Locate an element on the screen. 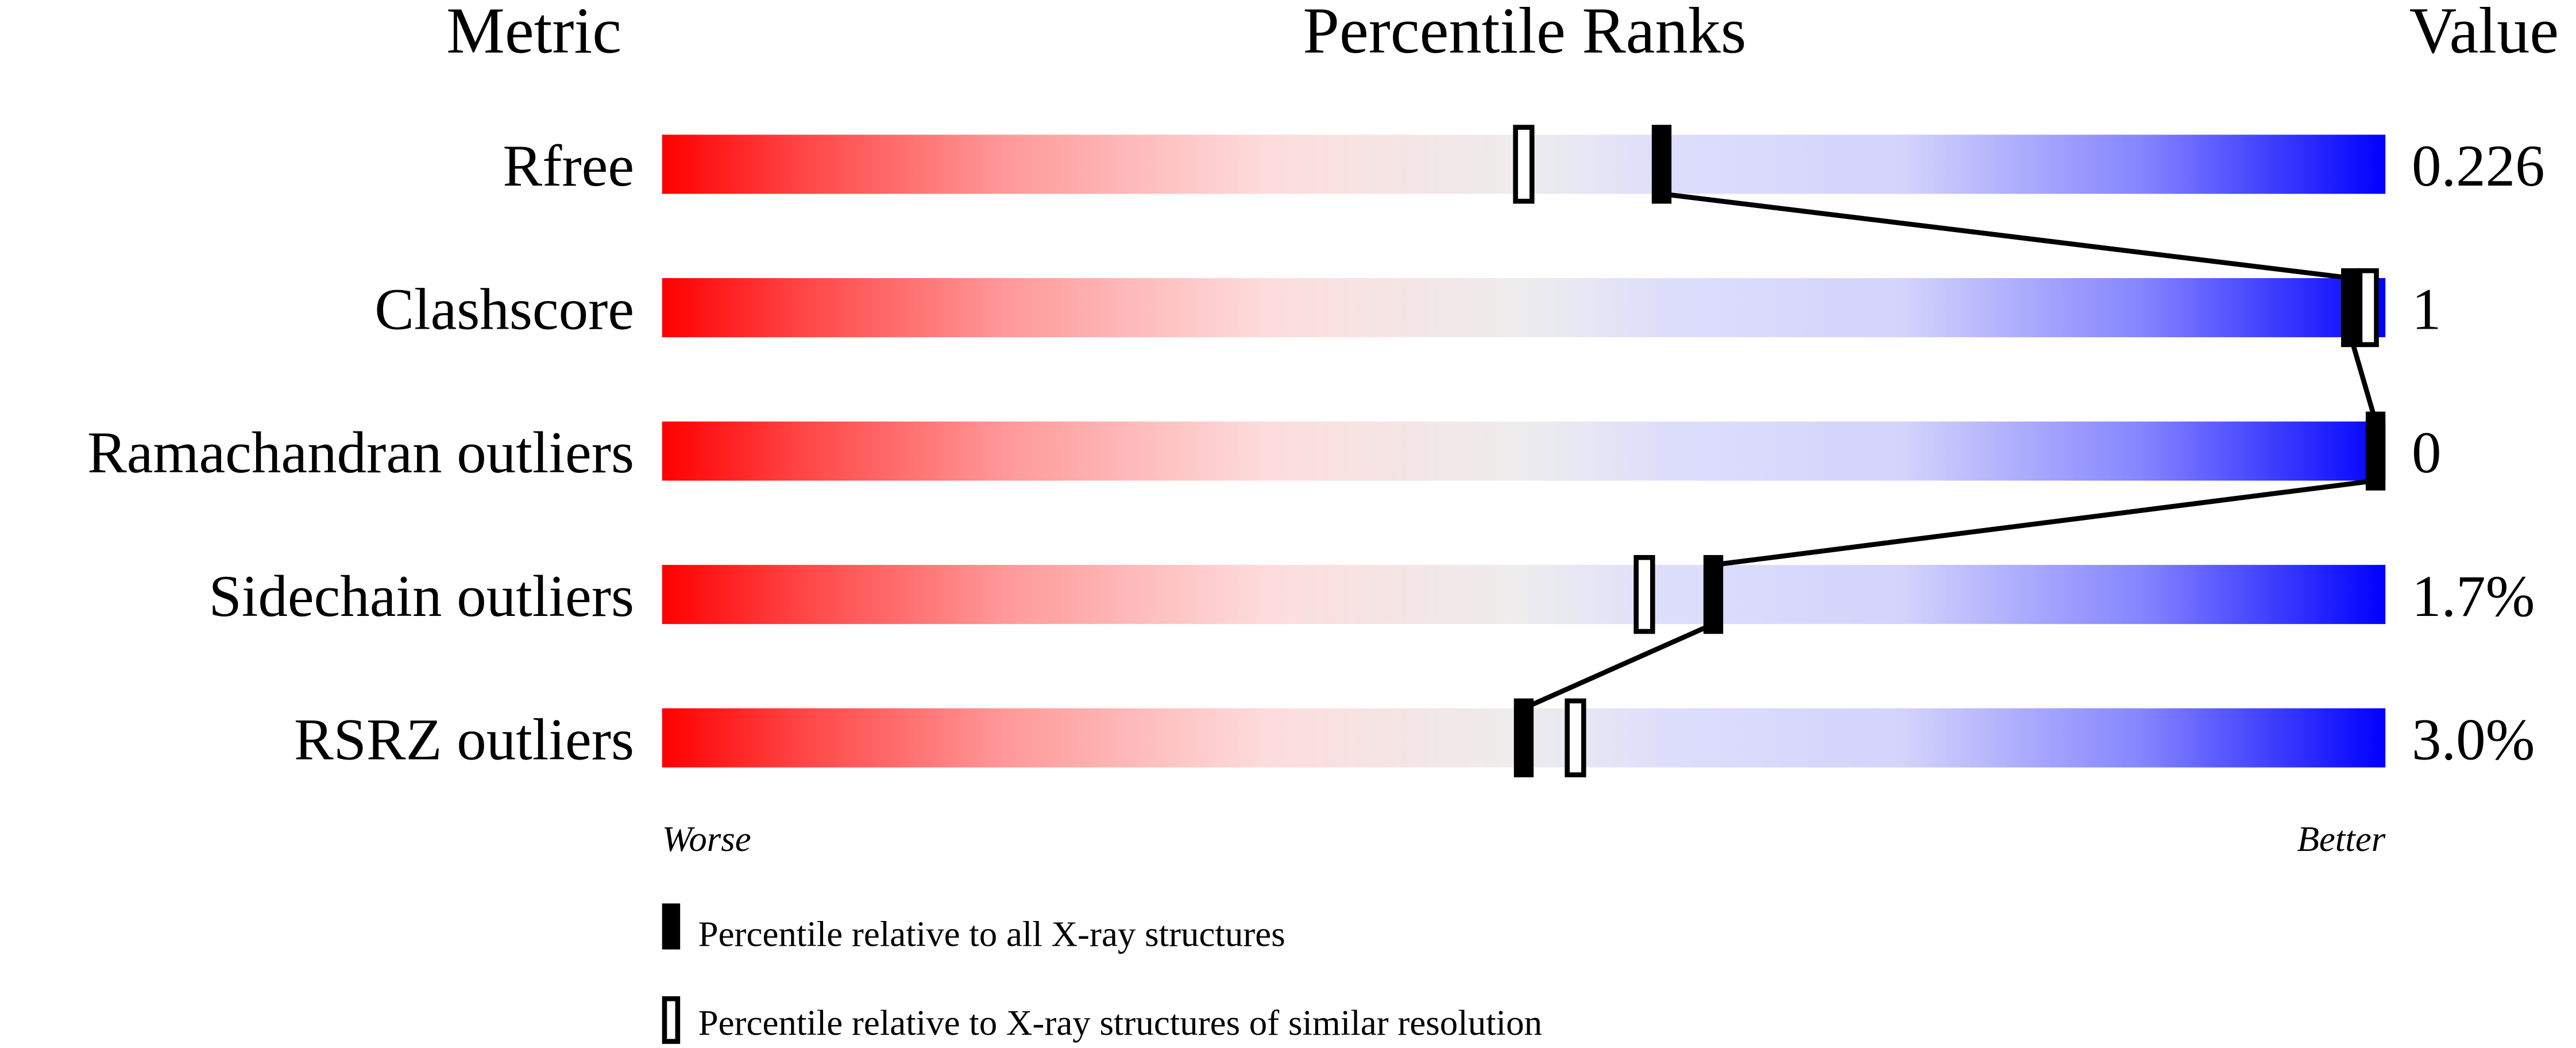 This screenshot has height=1048, width=2576. metric-label: Ramachandran outliers is located at coordinates (360, 453).